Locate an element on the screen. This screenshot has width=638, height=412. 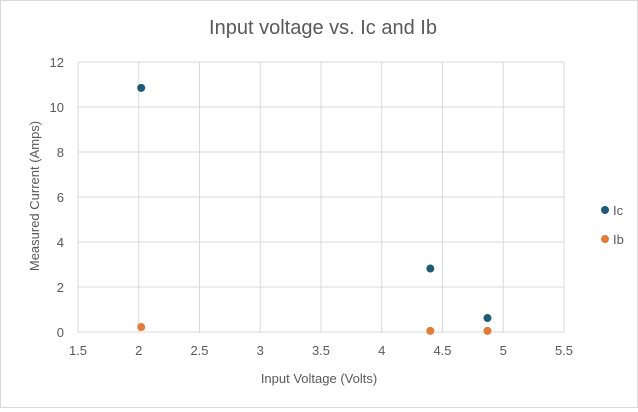
y-tick-label: 10 is located at coordinates (57, 107).